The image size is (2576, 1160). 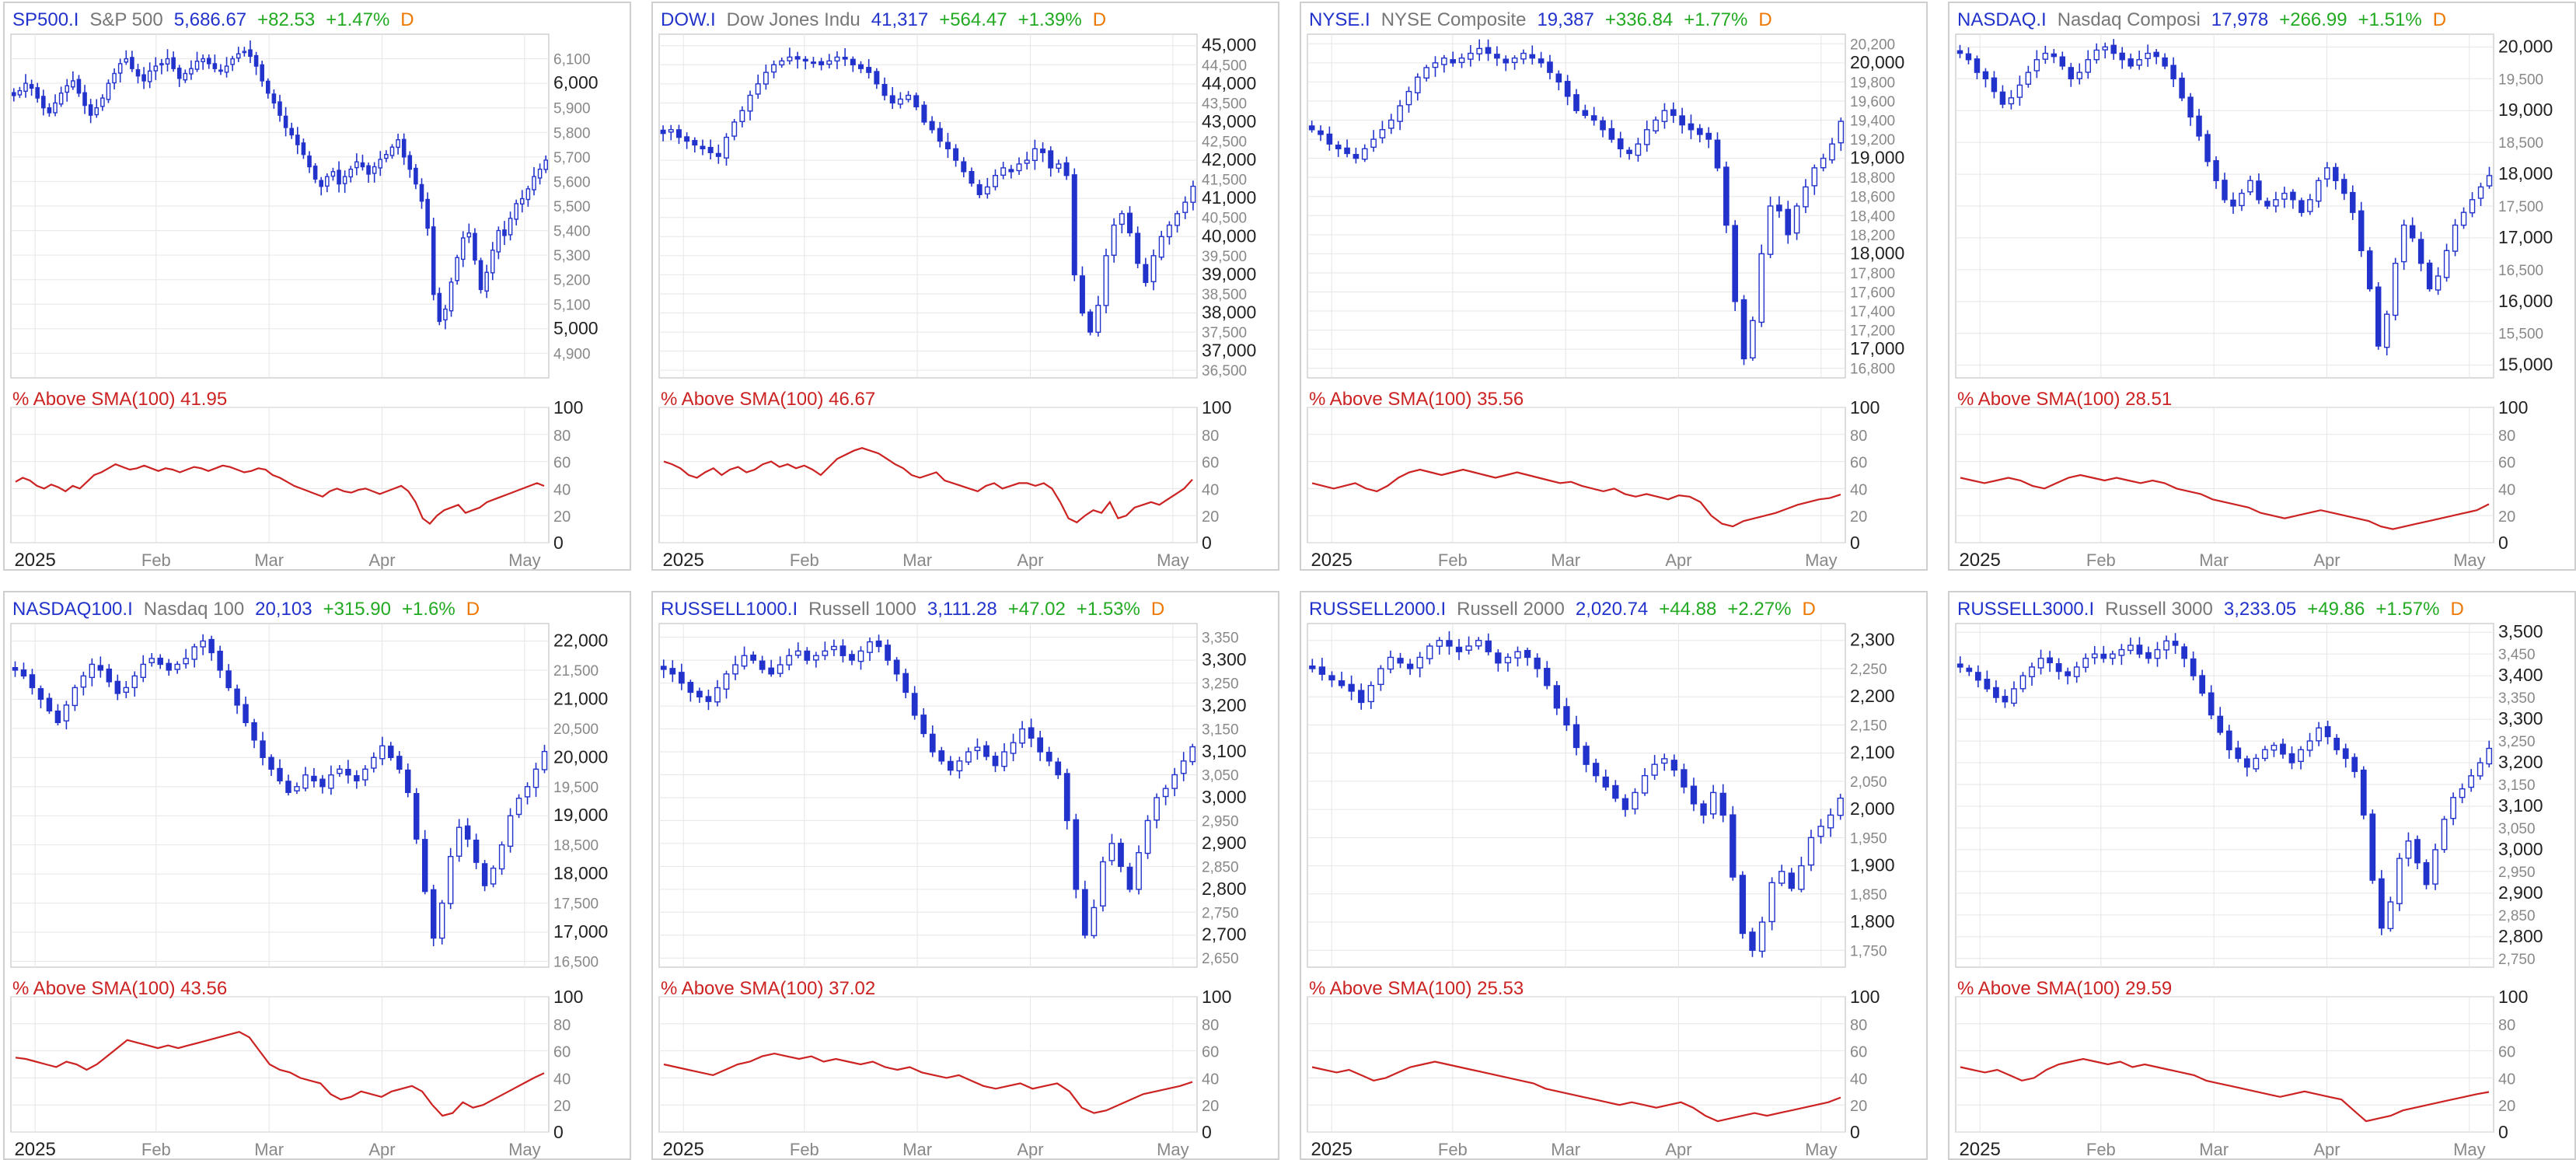 I want to click on symbol-label: NASDAQ100.I, so click(x=73, y=609).